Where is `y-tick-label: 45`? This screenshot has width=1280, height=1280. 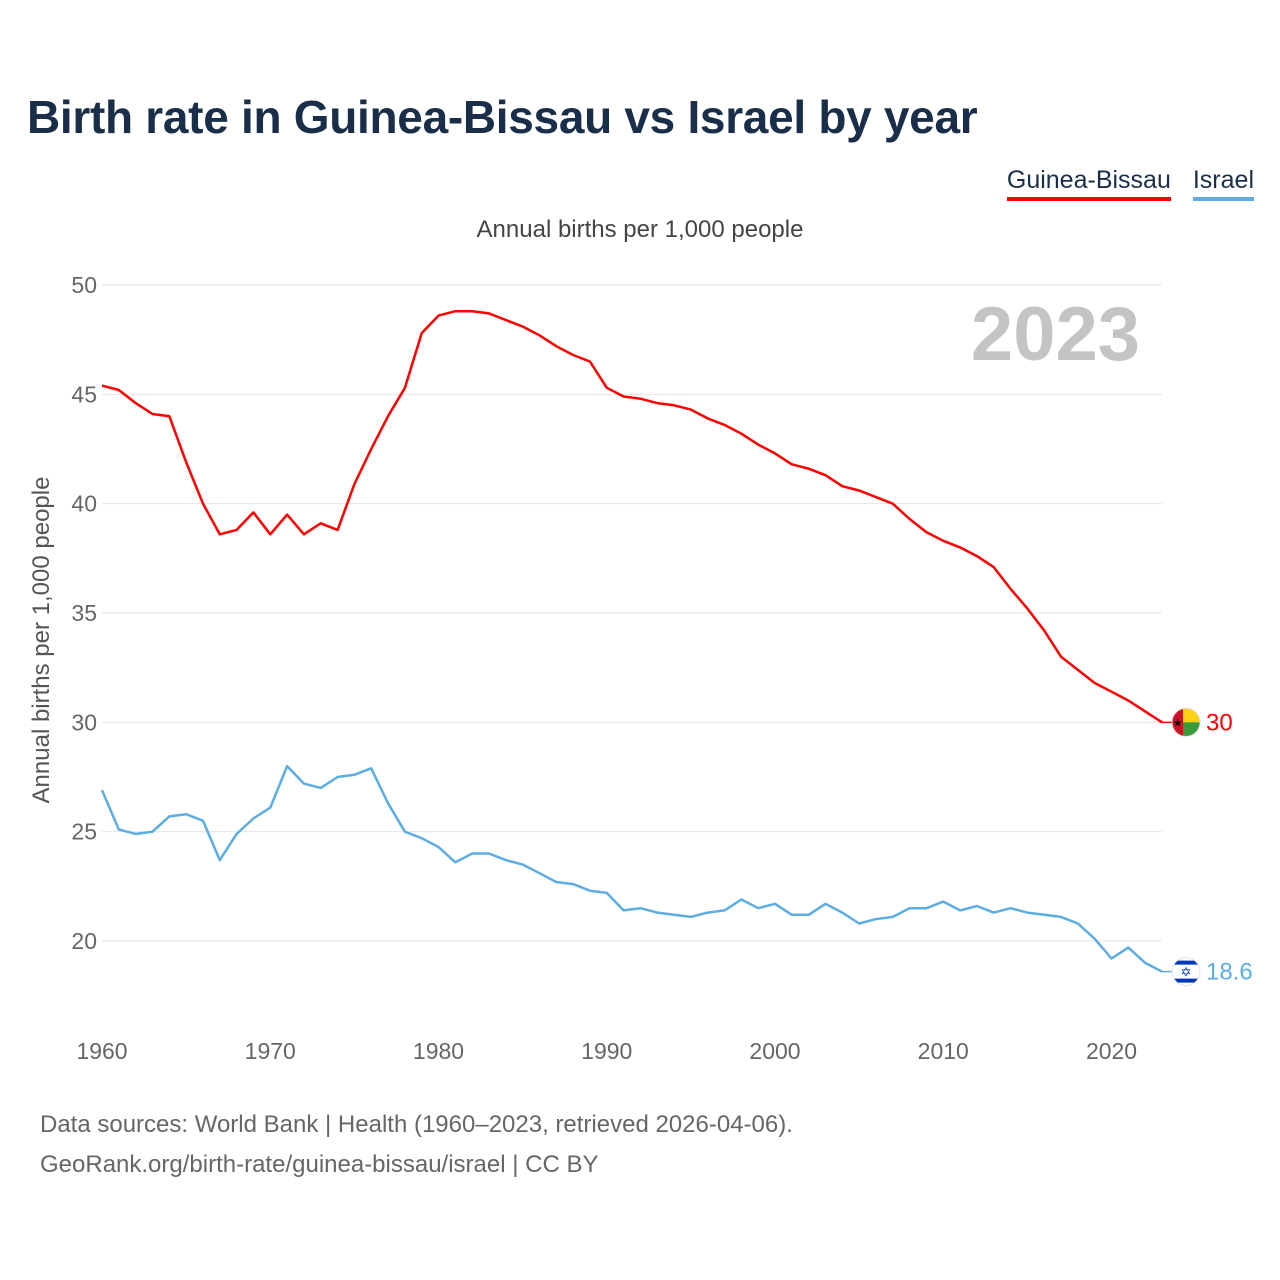 y-tick-label: 45 is located at coordinates (84, 394).